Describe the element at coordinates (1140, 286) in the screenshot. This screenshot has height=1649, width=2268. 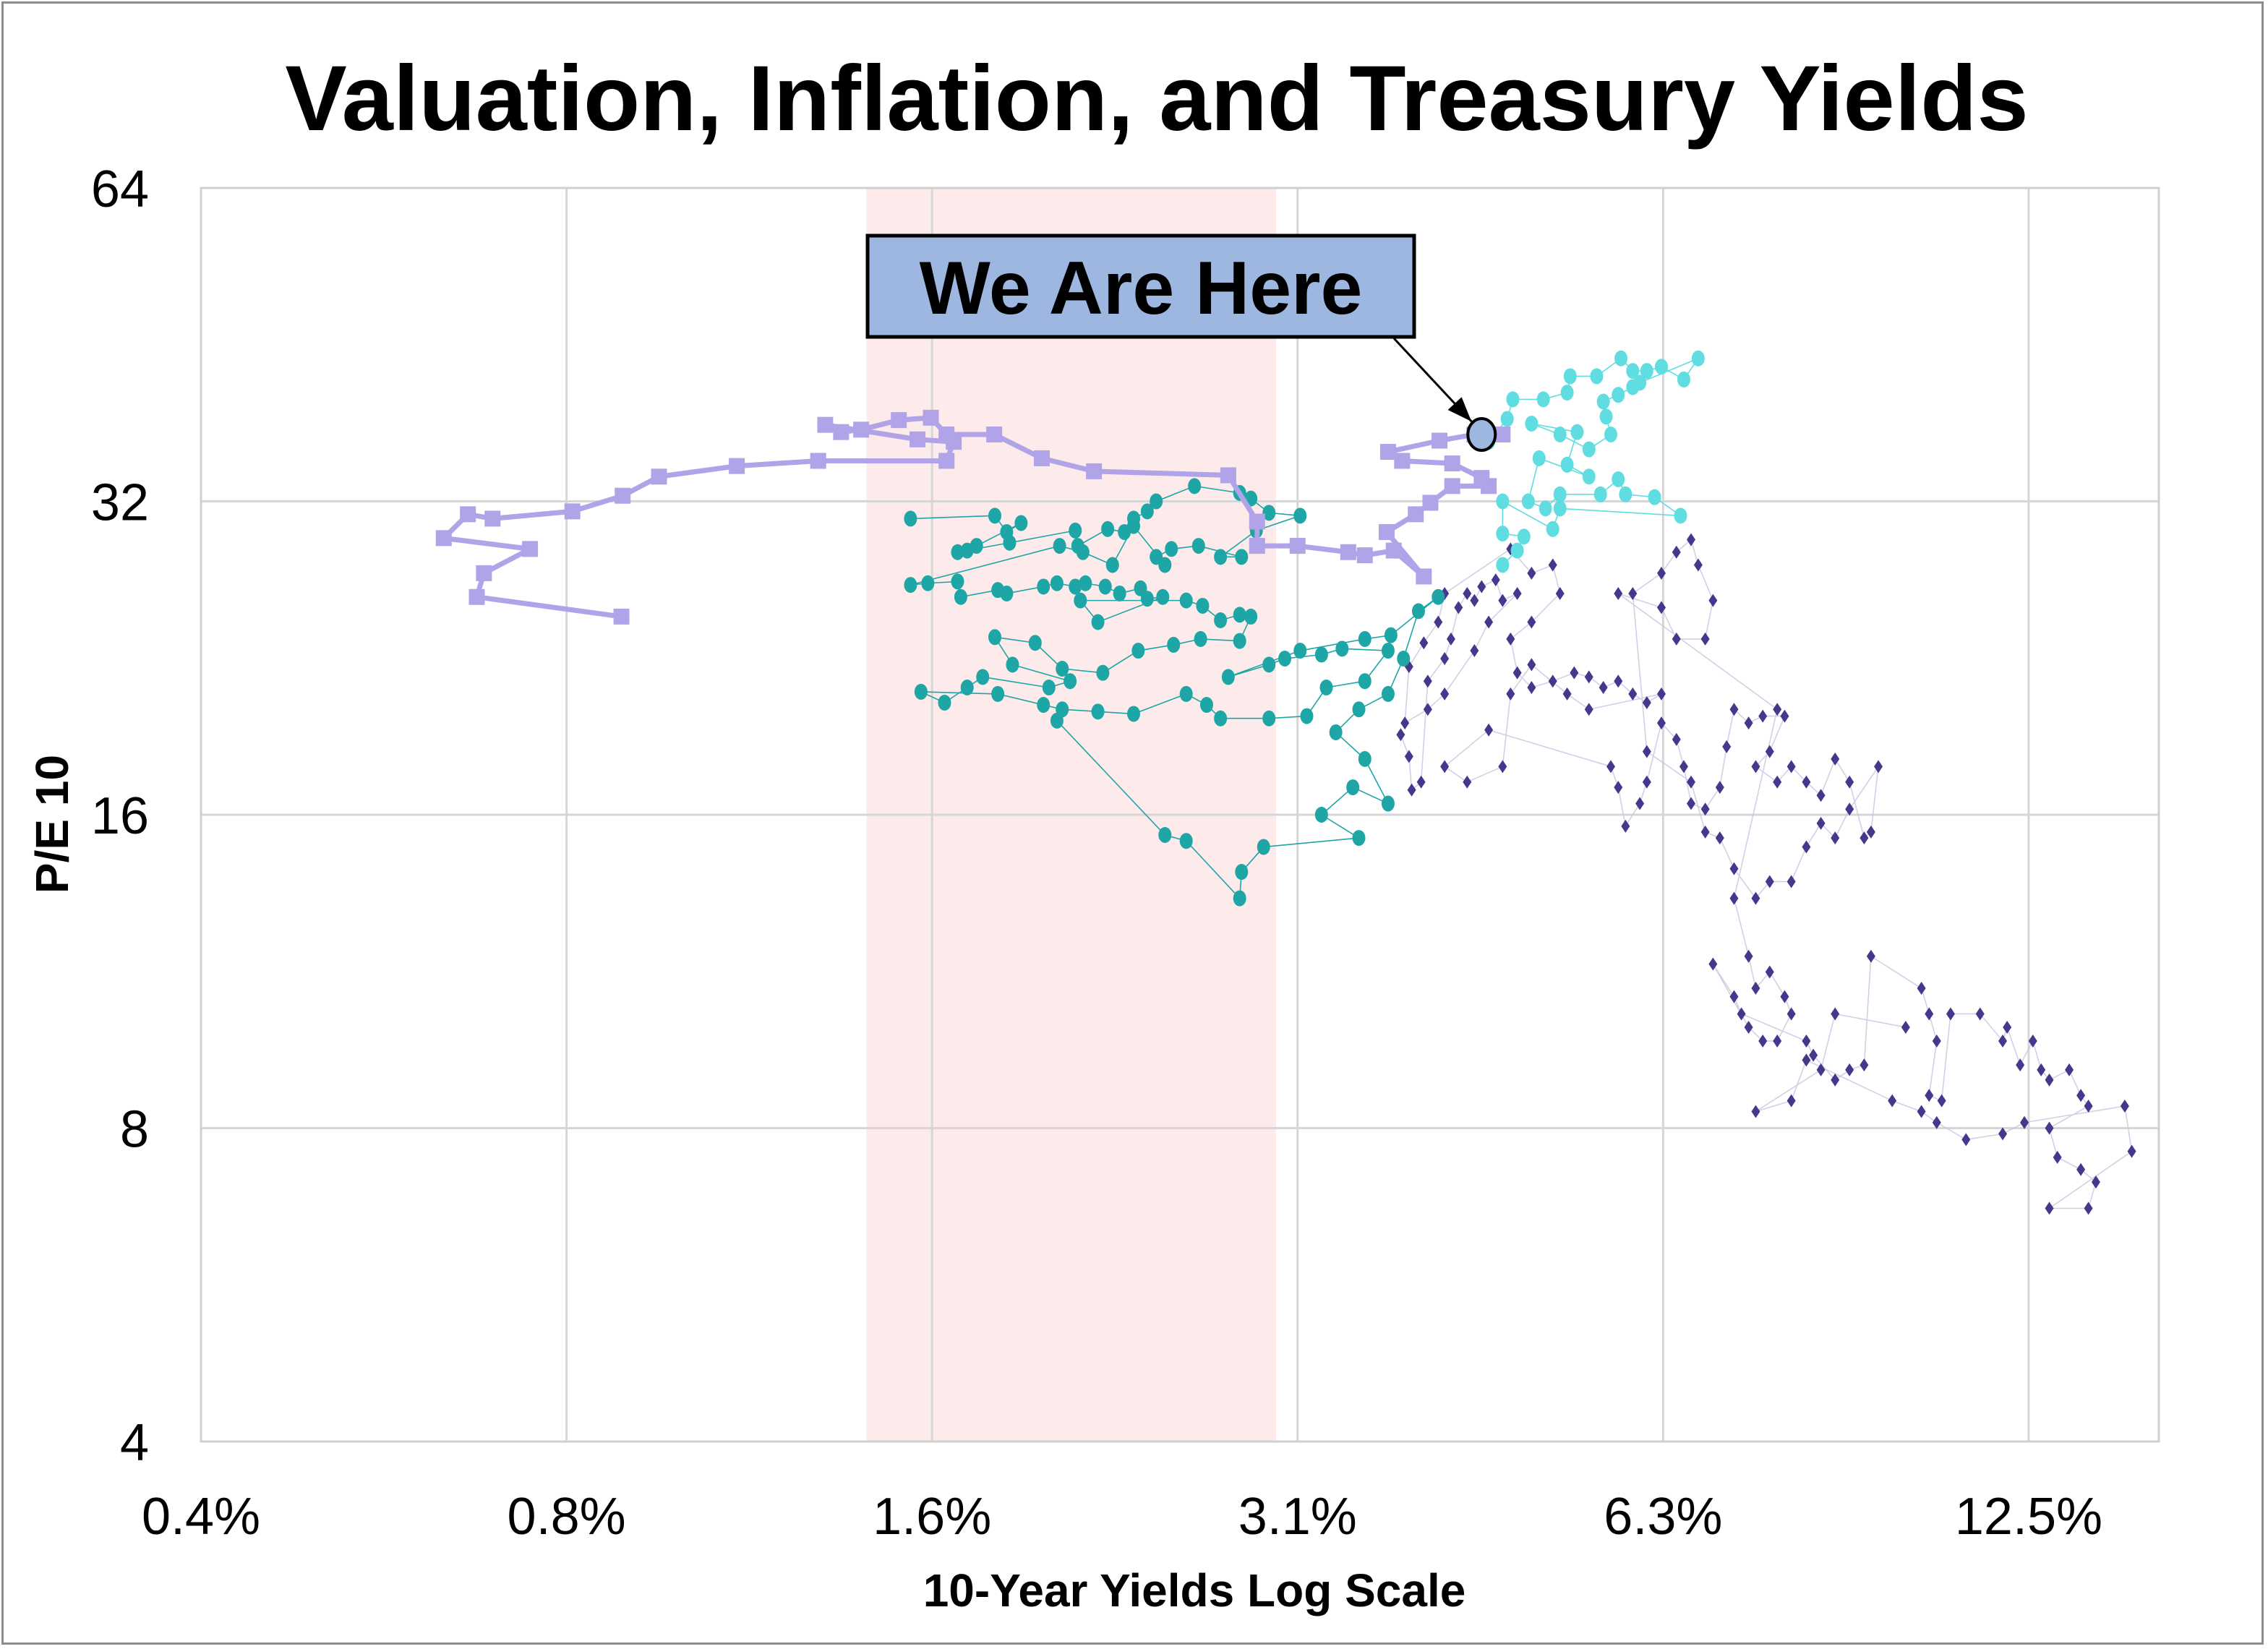
I see `callout-box` at that location.